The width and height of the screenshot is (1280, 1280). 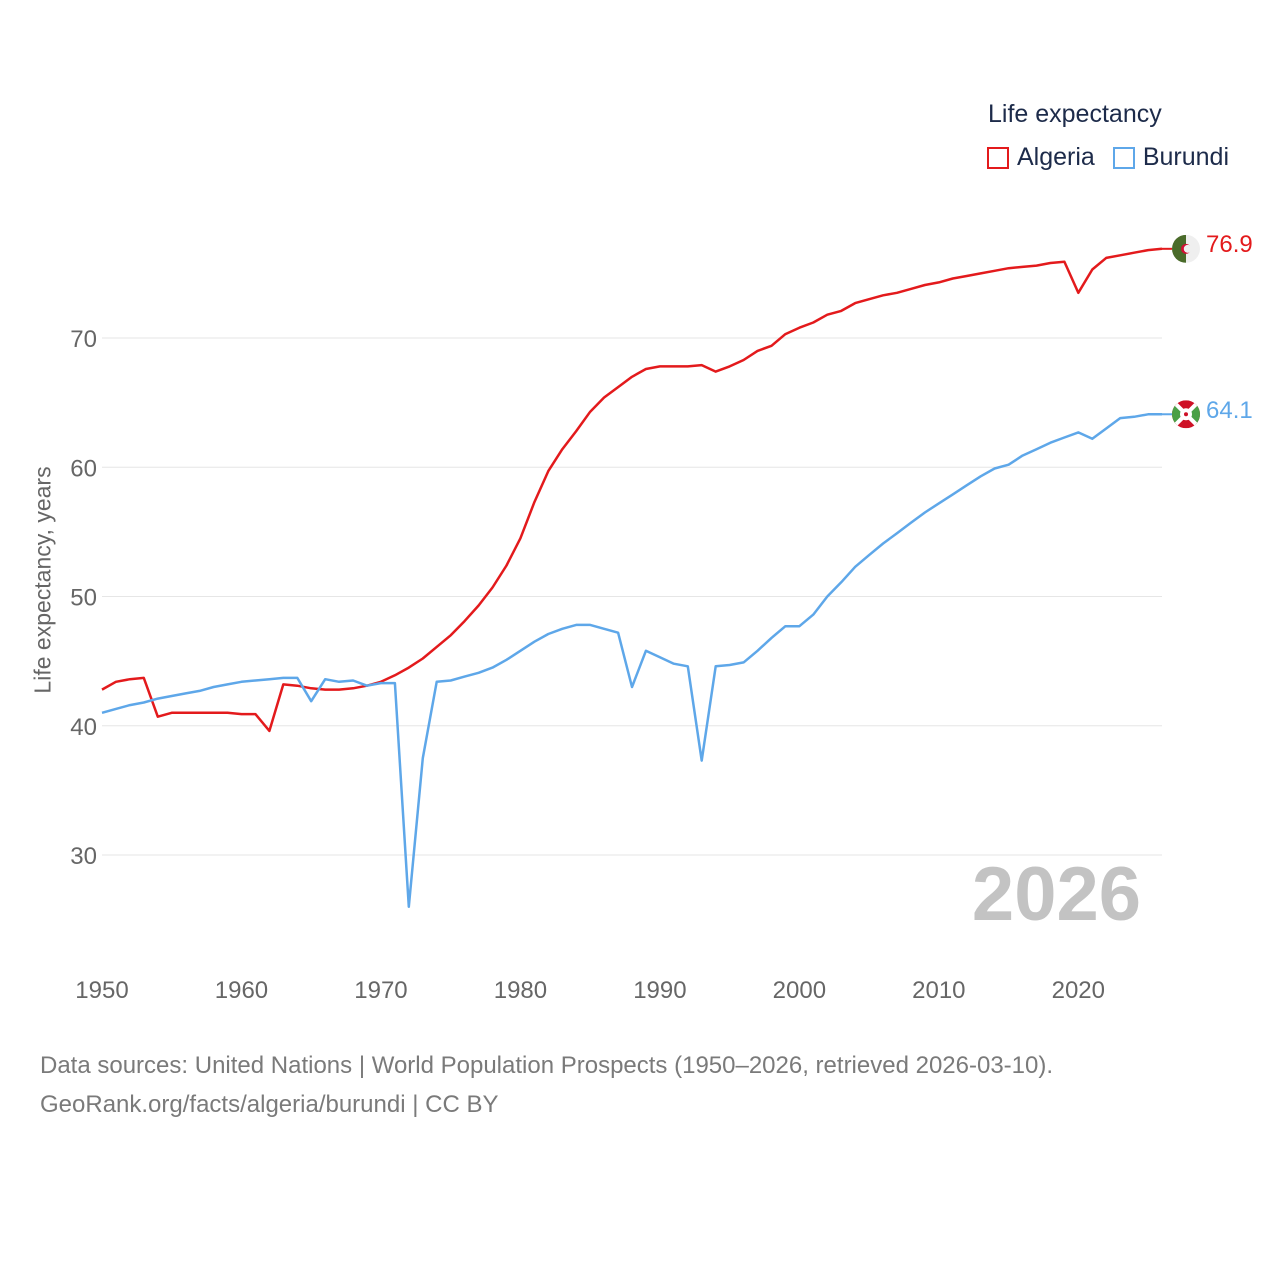 What do you see at coordinates (1186, 414) in the screenshot?
I see `flag-burundi-icon` at bounding box center [1186, 414].